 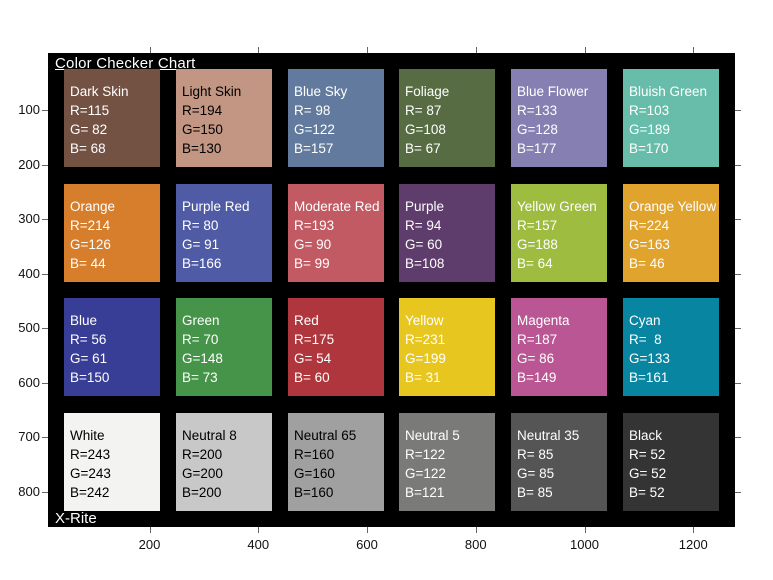 I want to click on patch-r-value: R=224, so click(x=649, y=225).